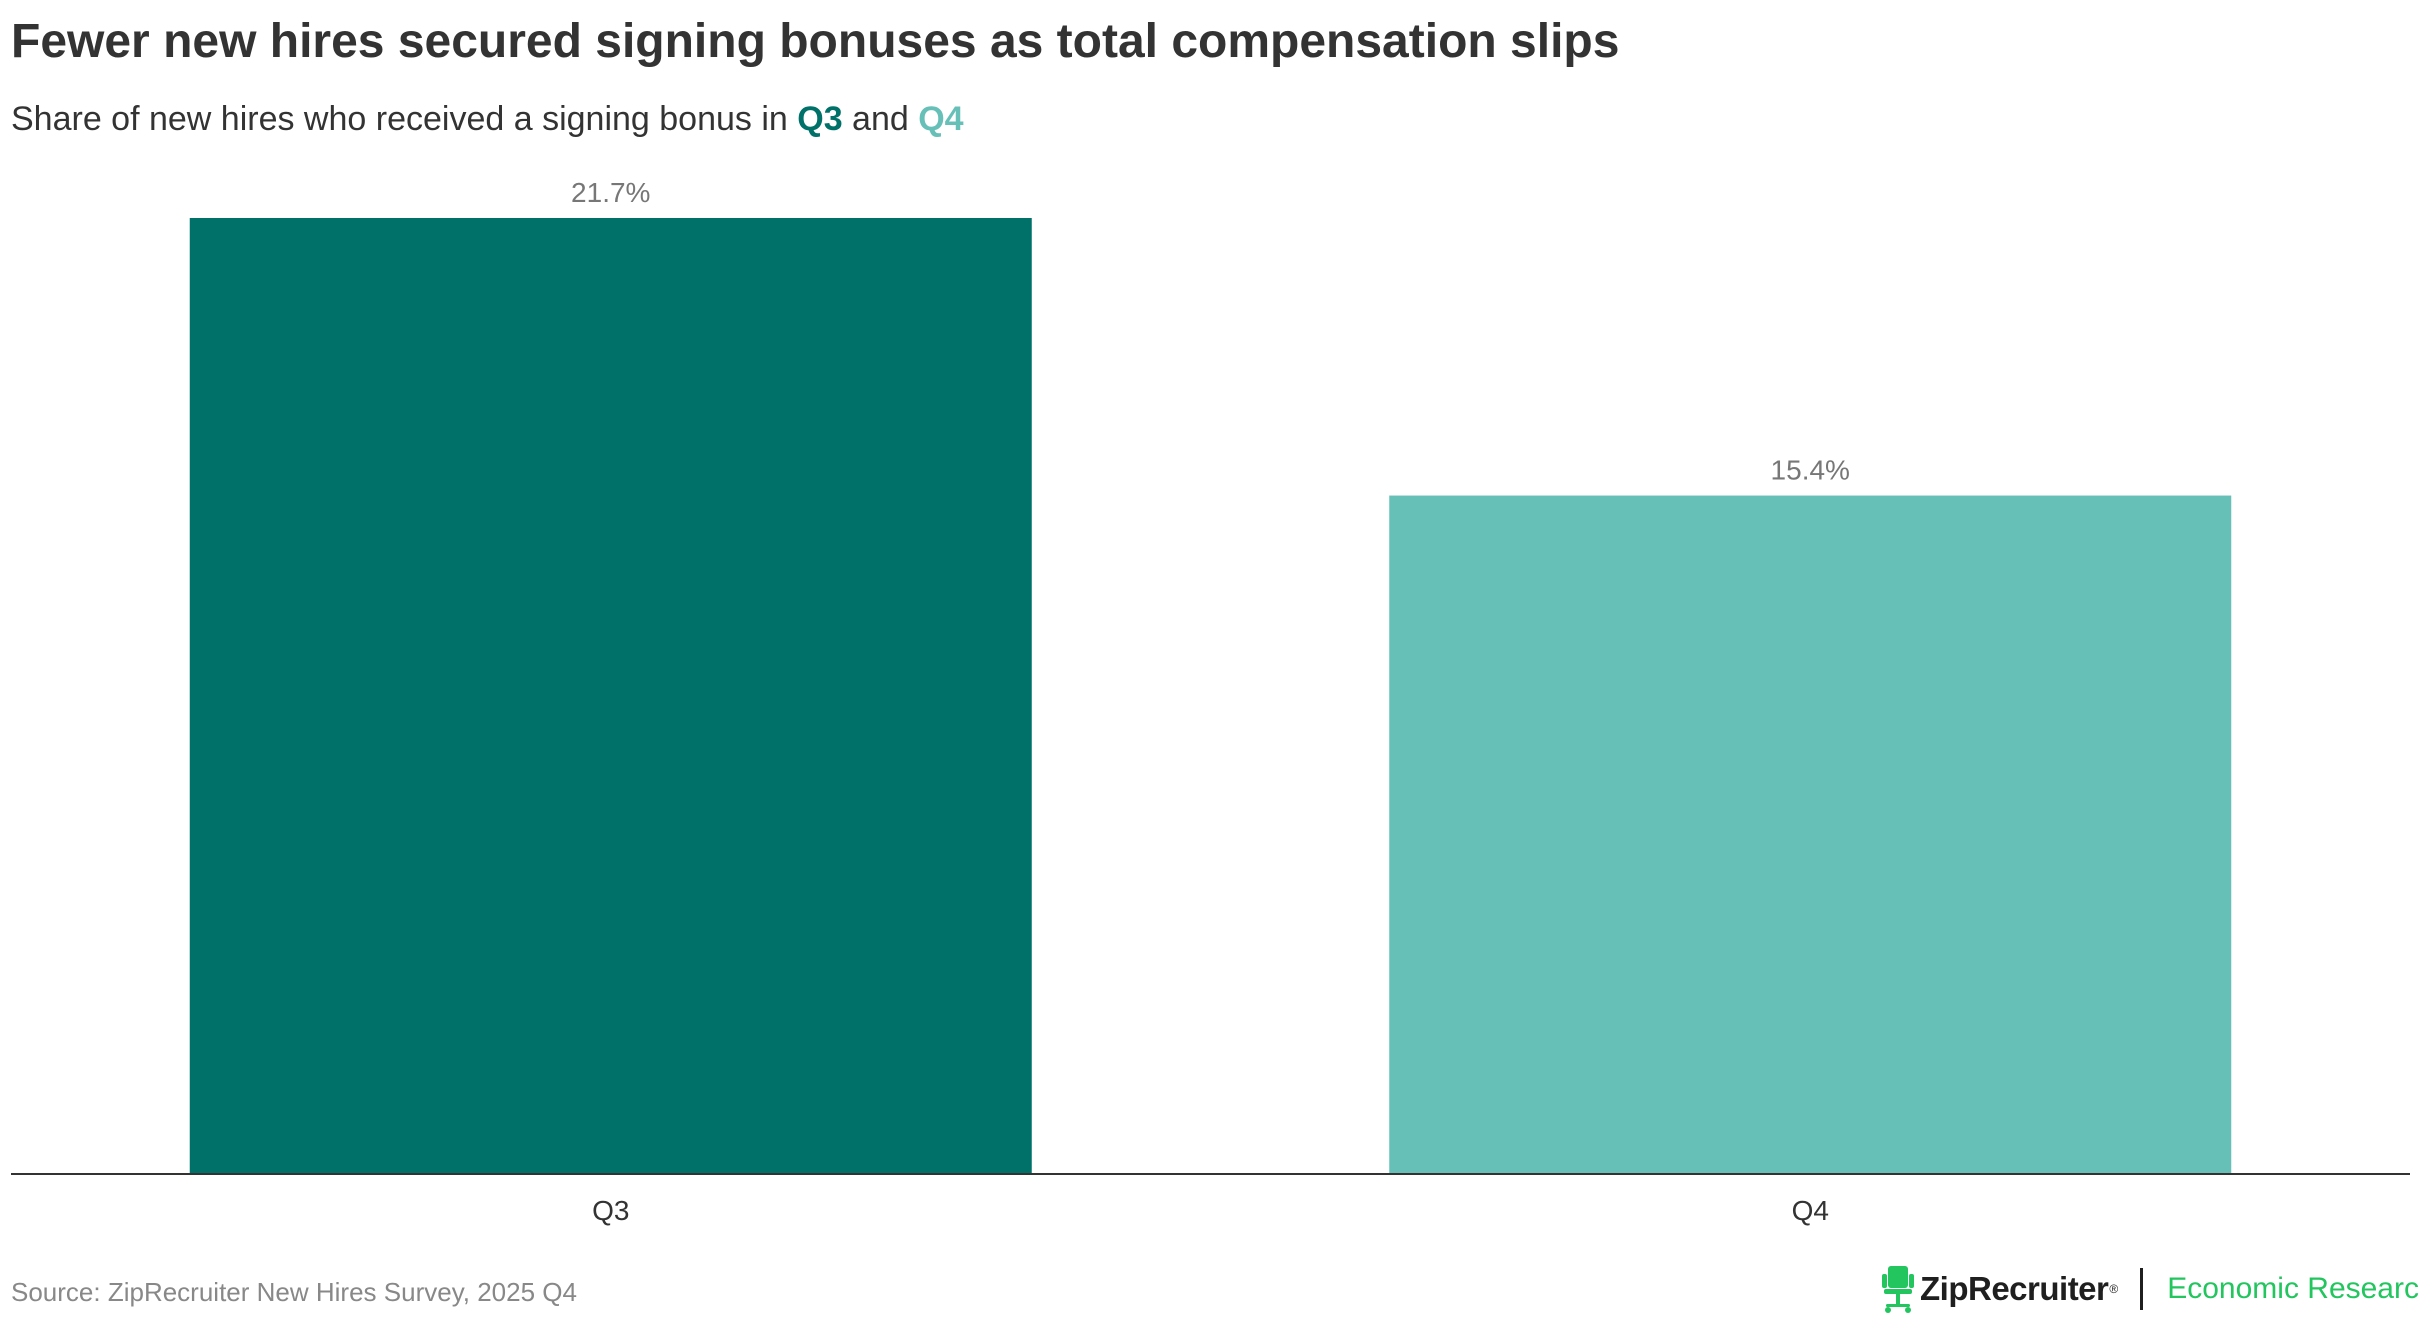  Describe the element at coordinates (610, 192) in the screenshot. I see `value-label-q3: 21.7%` at that location.